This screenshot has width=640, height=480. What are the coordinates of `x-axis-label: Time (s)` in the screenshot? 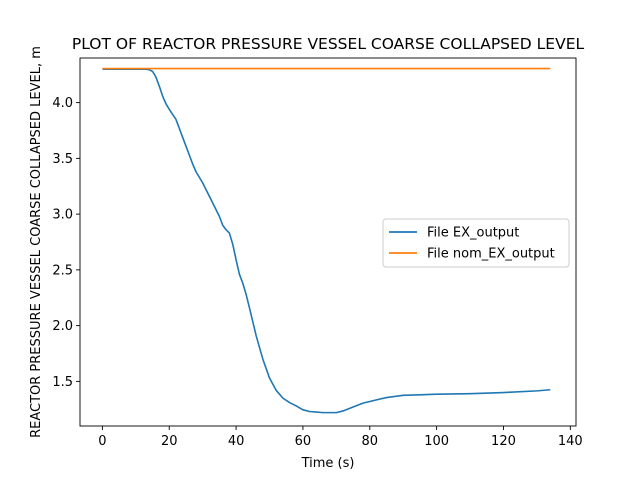 It's located at (328, 463).